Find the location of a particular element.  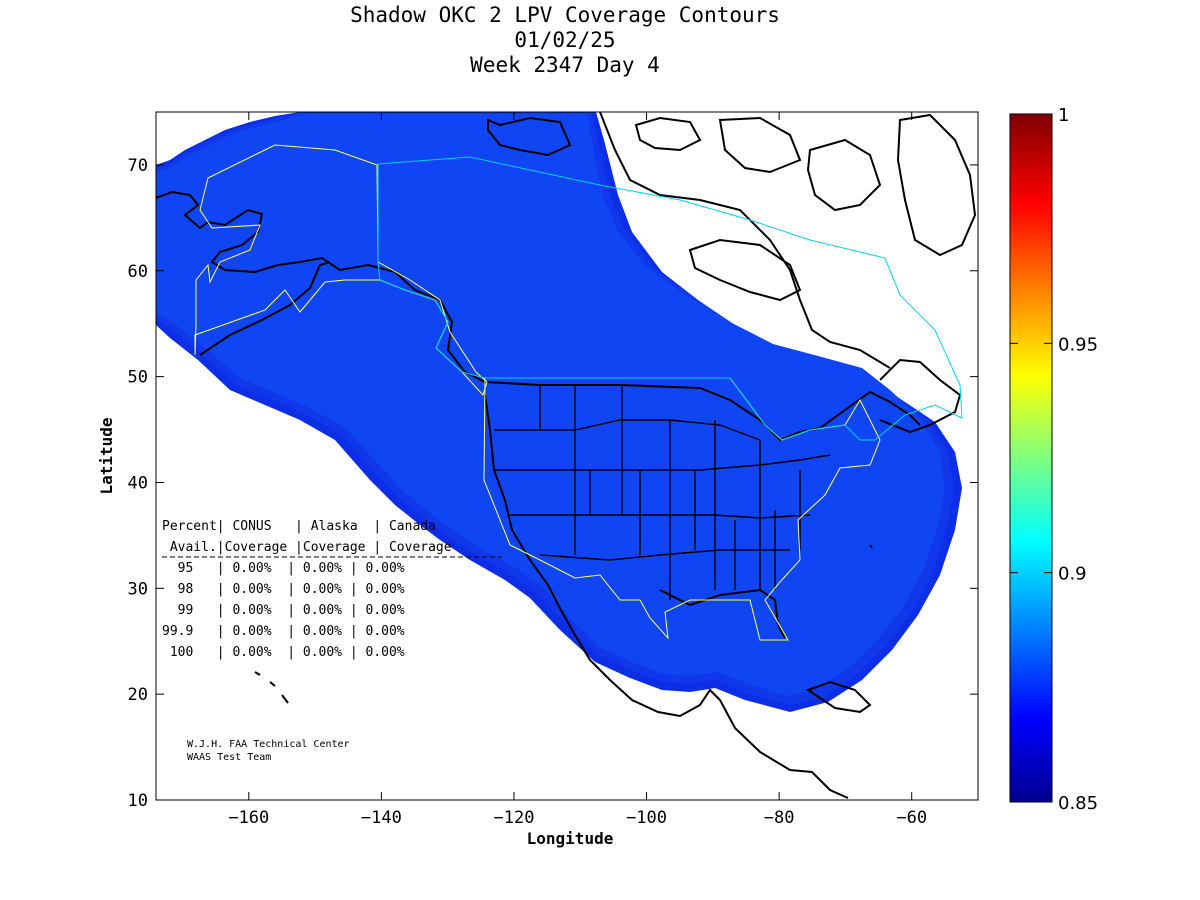

x-tick-label: −160 is located at coordinates (248, 818).